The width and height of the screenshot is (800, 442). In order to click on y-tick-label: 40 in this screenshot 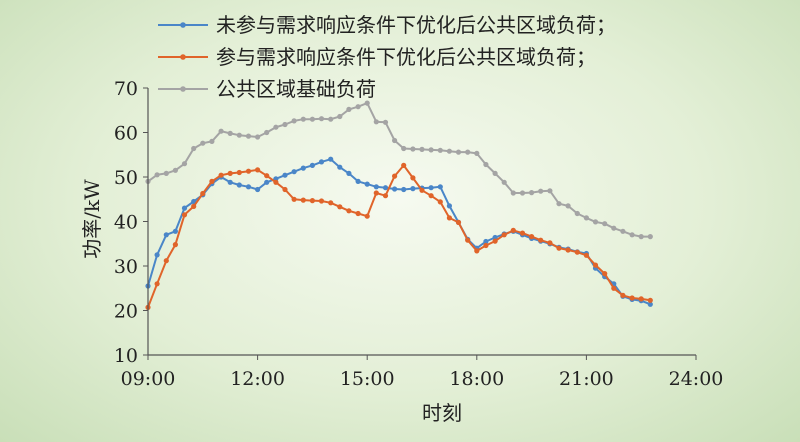, I will do `click(126, 223)`.